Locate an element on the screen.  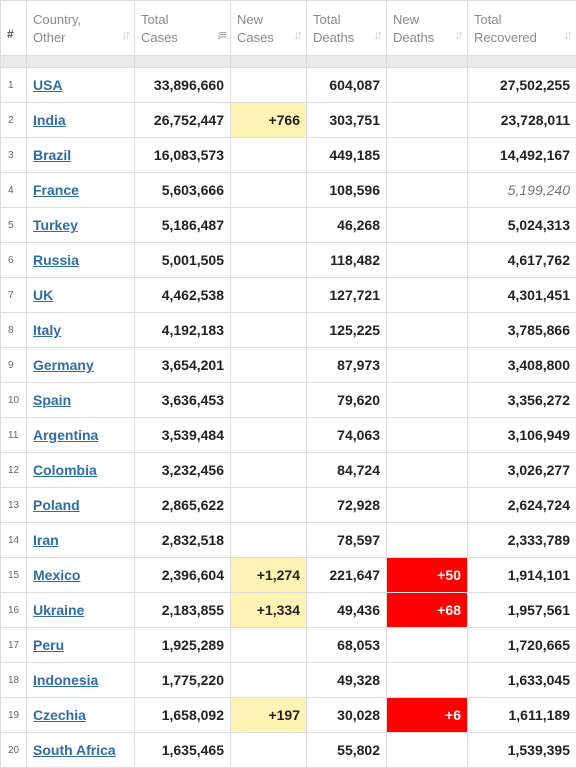
total-deaths-cell: 74,063 is located at coordinates (347, 435).